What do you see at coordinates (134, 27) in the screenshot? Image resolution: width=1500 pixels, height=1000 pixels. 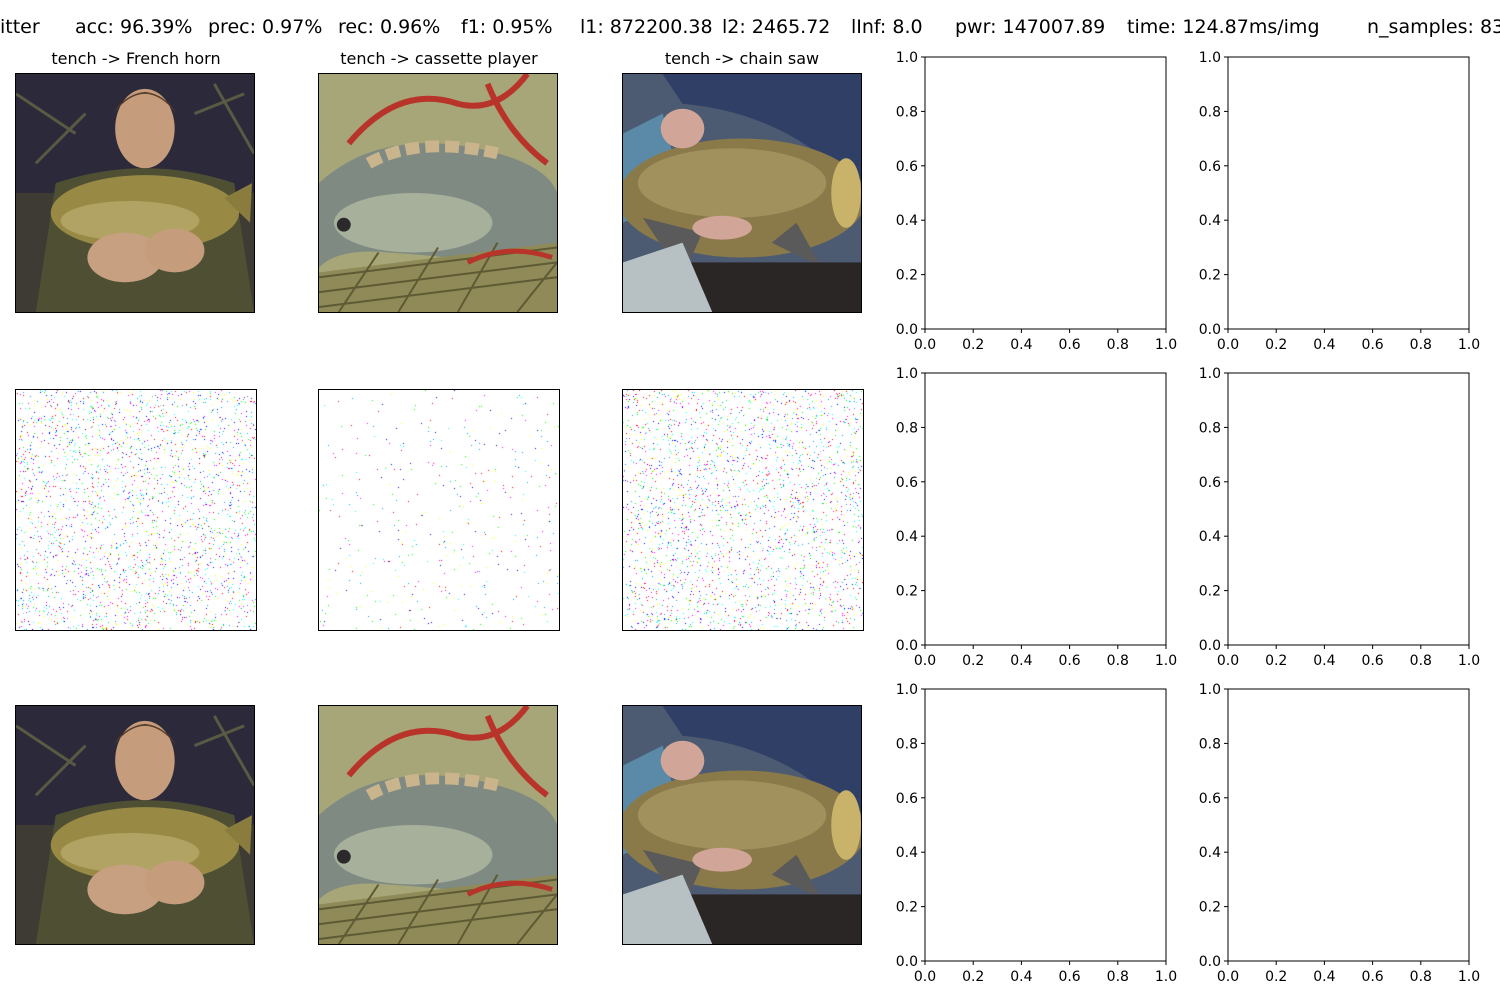 I see `metric-accuracy: acc: 96.39%` at bounding box center [134, 27].